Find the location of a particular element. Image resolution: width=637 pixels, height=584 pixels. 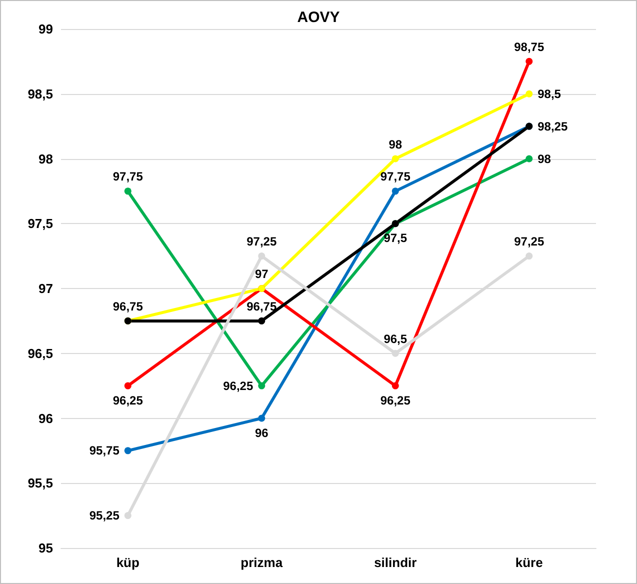

y-tick-label: 97 is located at coordinates (45, 288).